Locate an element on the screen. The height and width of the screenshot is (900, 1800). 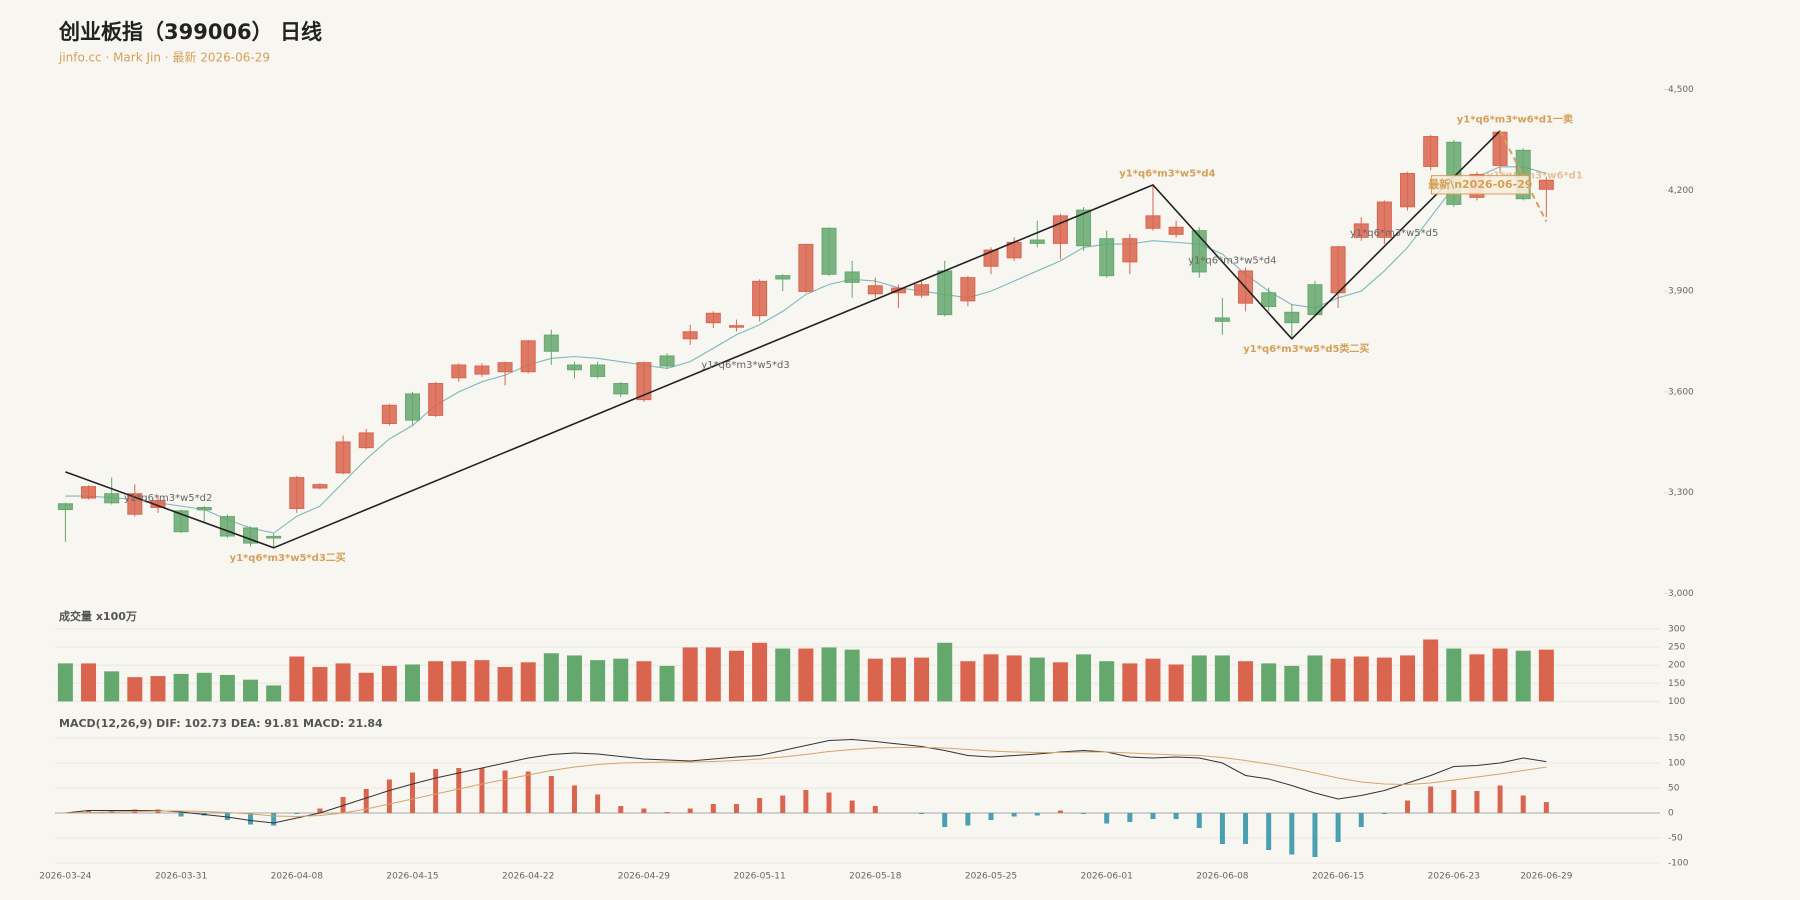
y-tick-label: 4,500 is located at coordinates (1681, 90).